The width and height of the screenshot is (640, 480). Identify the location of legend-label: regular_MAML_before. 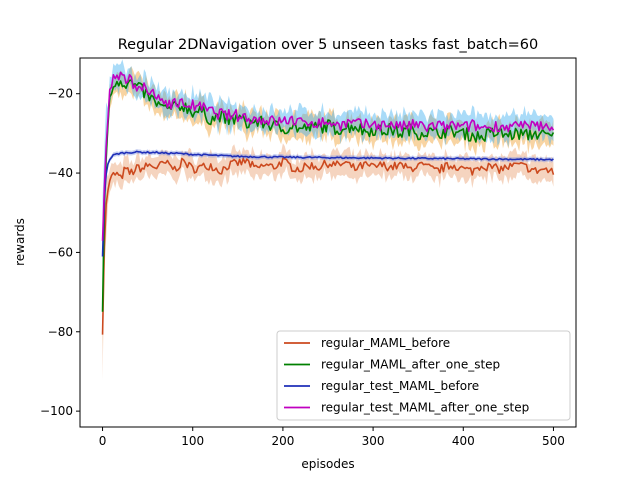
(385, 343).